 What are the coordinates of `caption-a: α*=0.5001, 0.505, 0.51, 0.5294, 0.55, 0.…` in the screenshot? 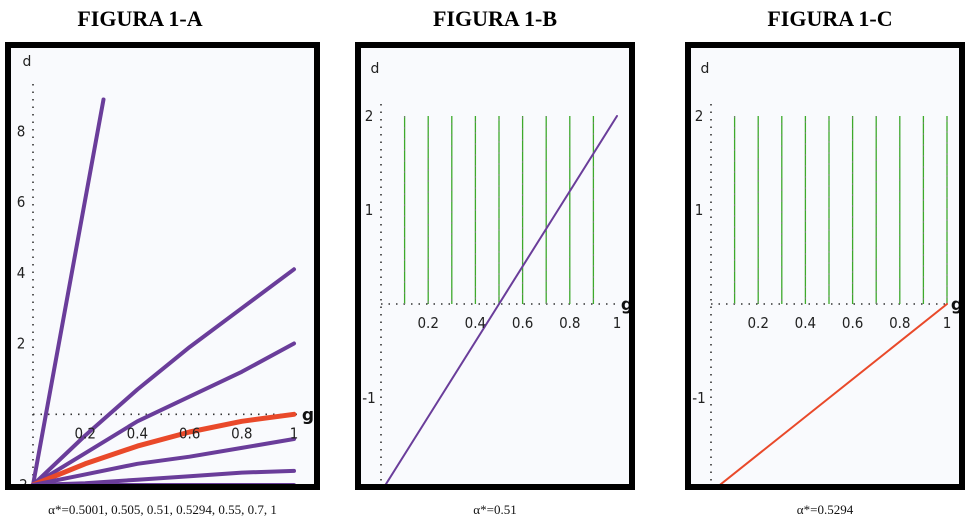 It's located at (162, 509).